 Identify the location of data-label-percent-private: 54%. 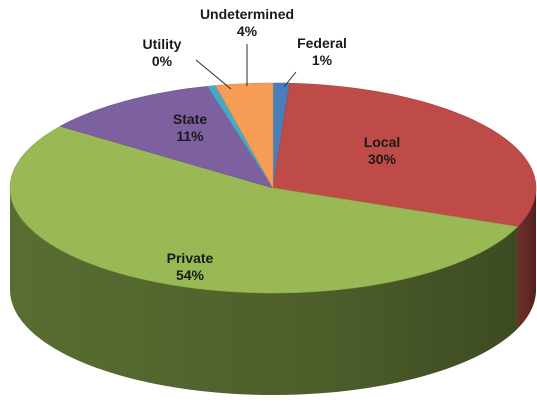
(190, 275).